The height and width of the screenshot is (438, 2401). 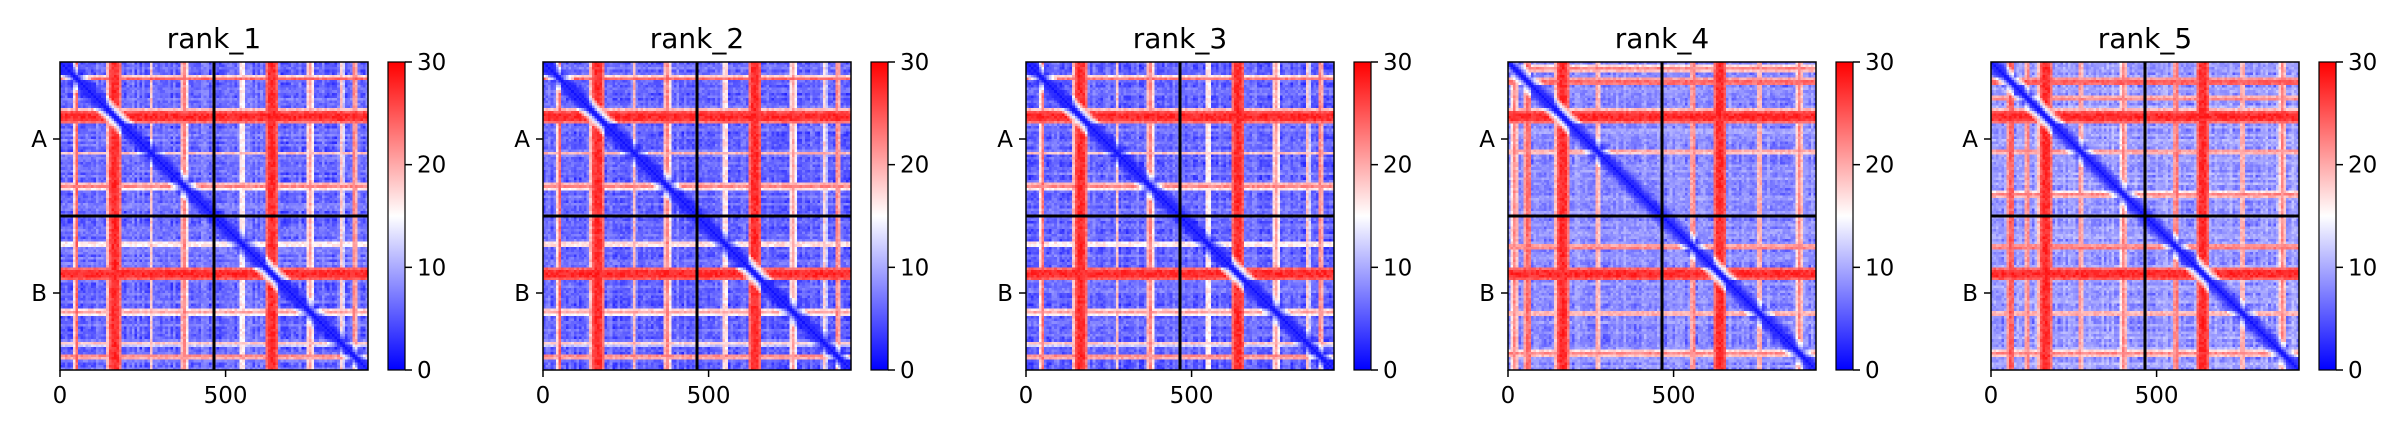 I want to click on panel-title: rank_2, so click(x=697, y=38).